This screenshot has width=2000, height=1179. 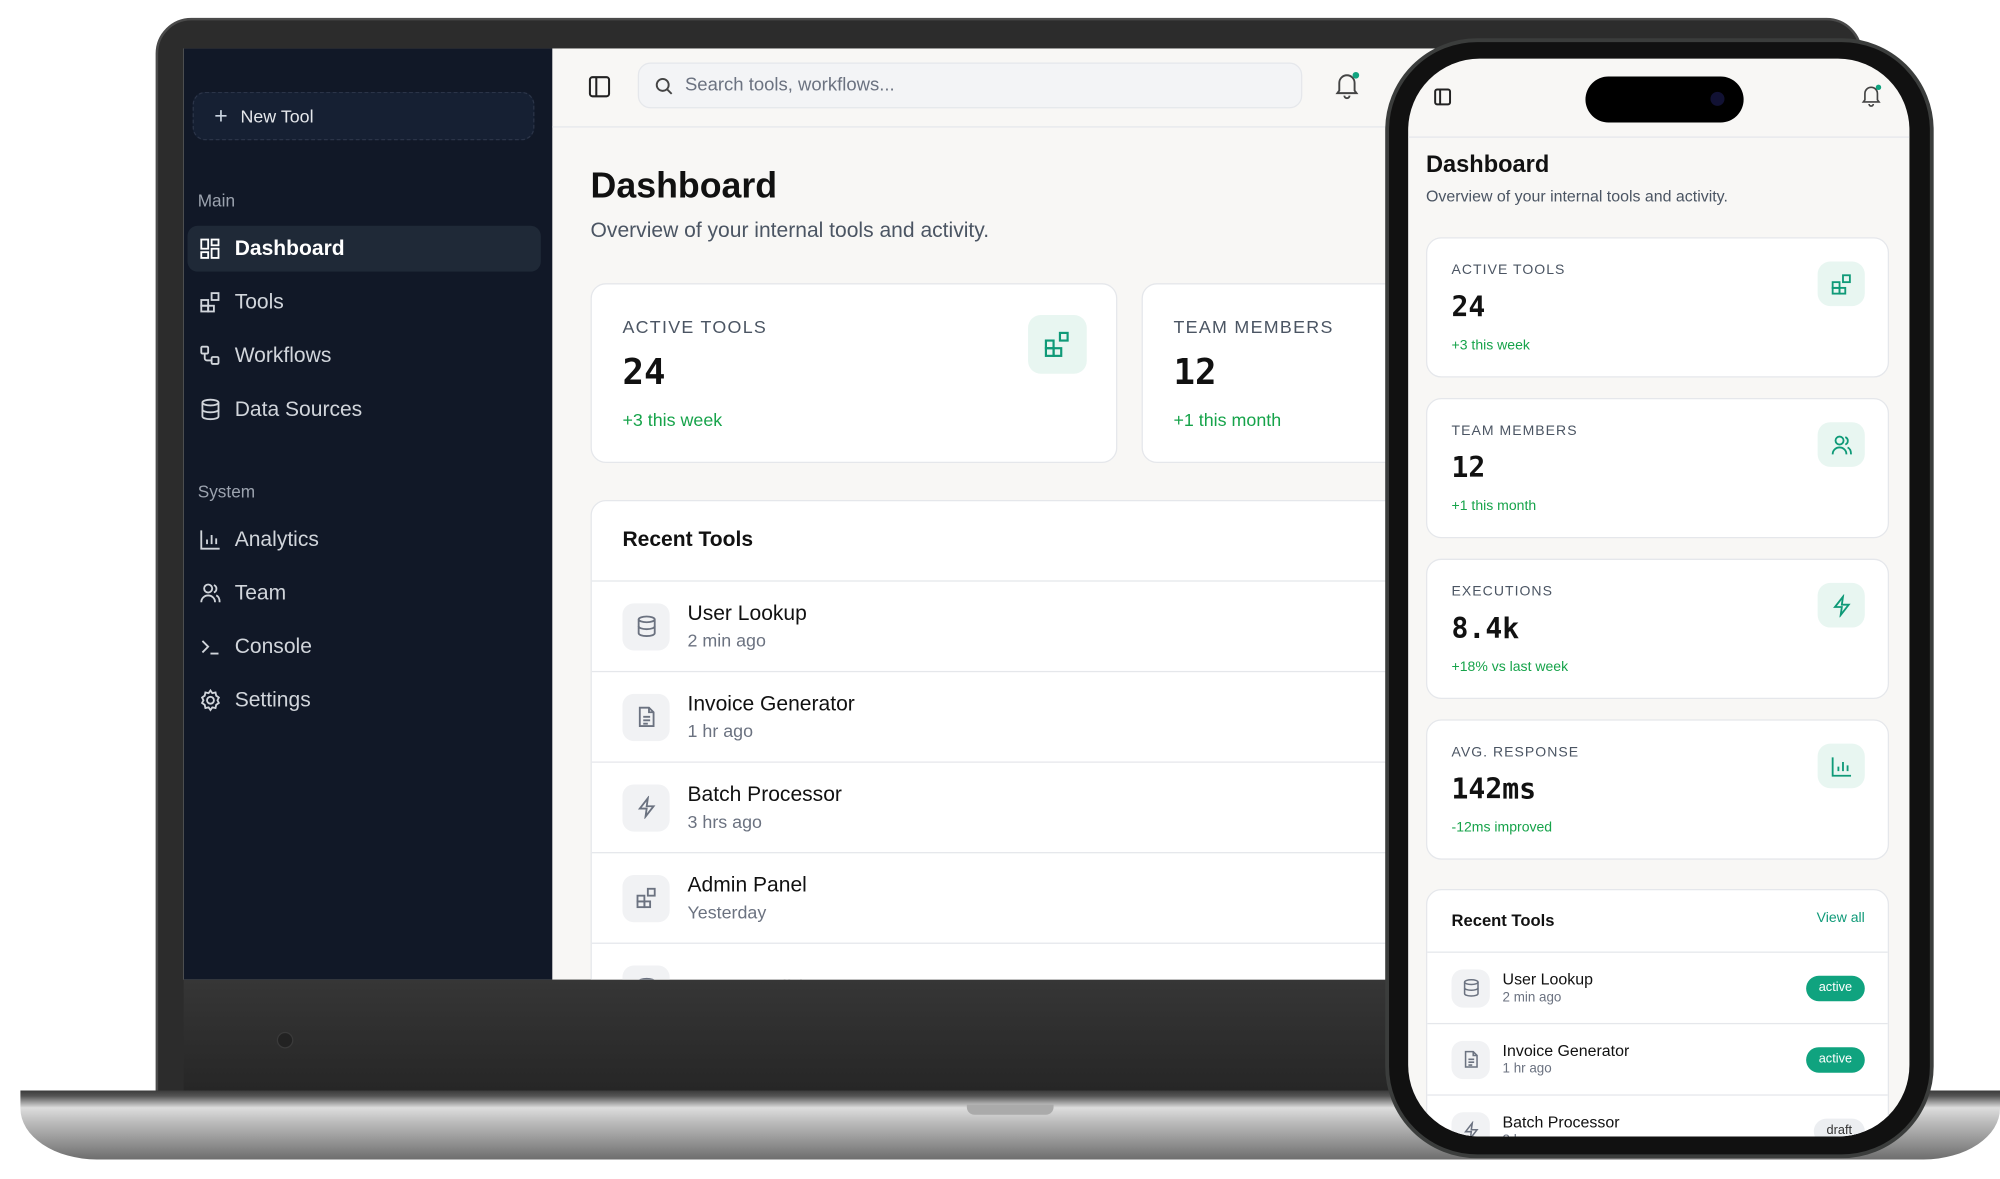 What do you see at coordinates (1025, 961) in the screenshot?
I see `list-item: Report Builder` at bounding box center [1025, 961].